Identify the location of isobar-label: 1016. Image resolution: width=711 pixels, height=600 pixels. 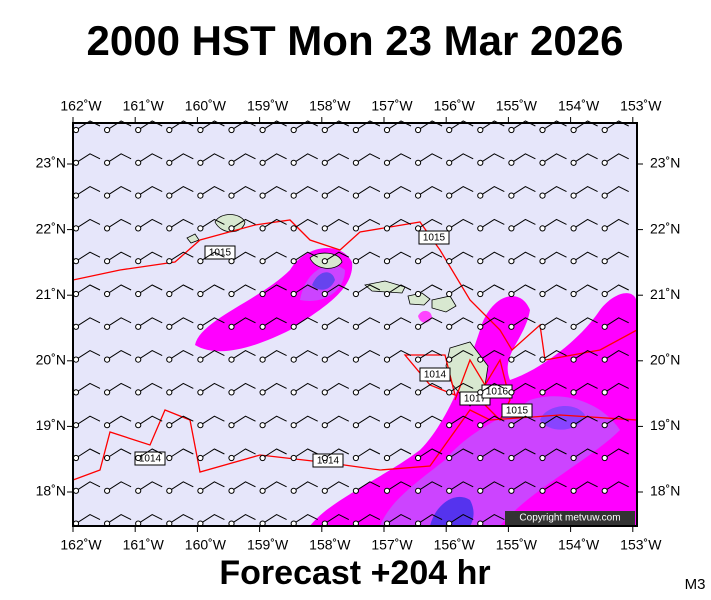
(497, 392).